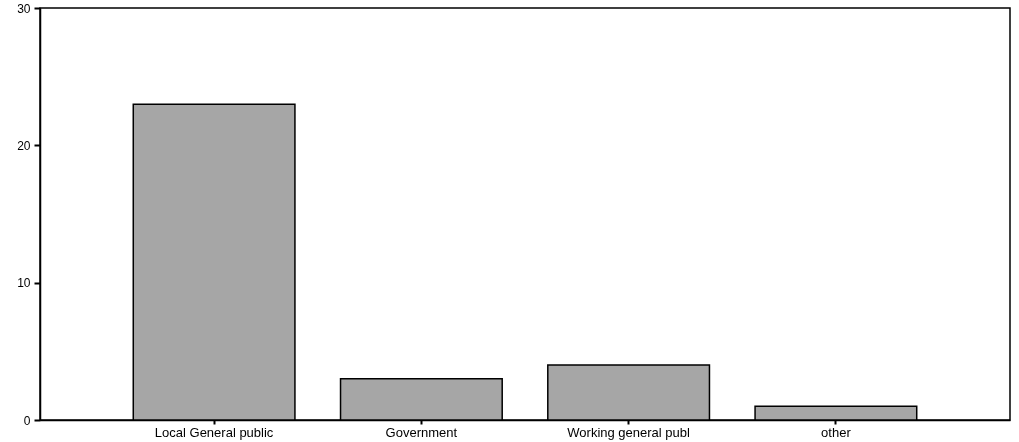 The height and width of the screenshot is (442, 1019). I want to click on x-tick-label: Government, so click(421, 432).